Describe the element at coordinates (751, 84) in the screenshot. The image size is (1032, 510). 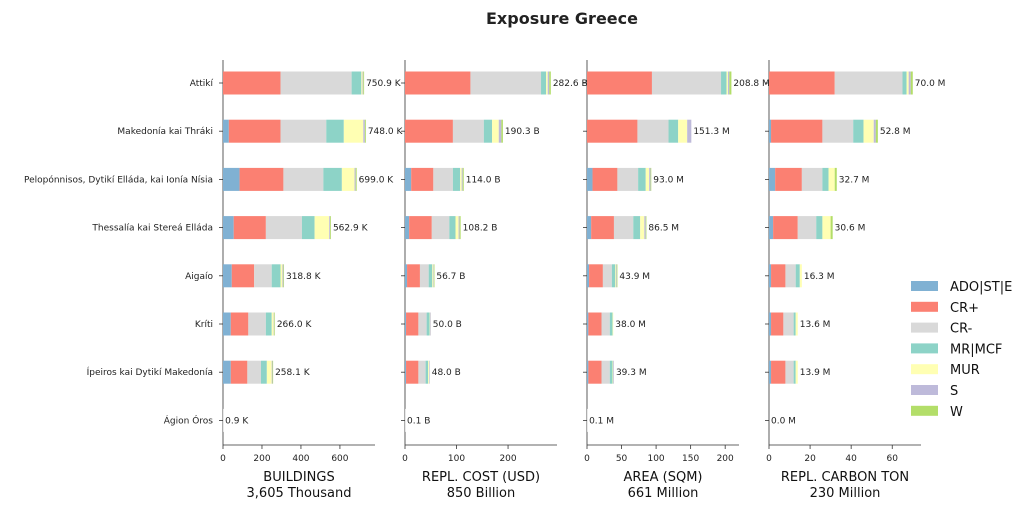
I see `total-label: 208.8 M` at that location.